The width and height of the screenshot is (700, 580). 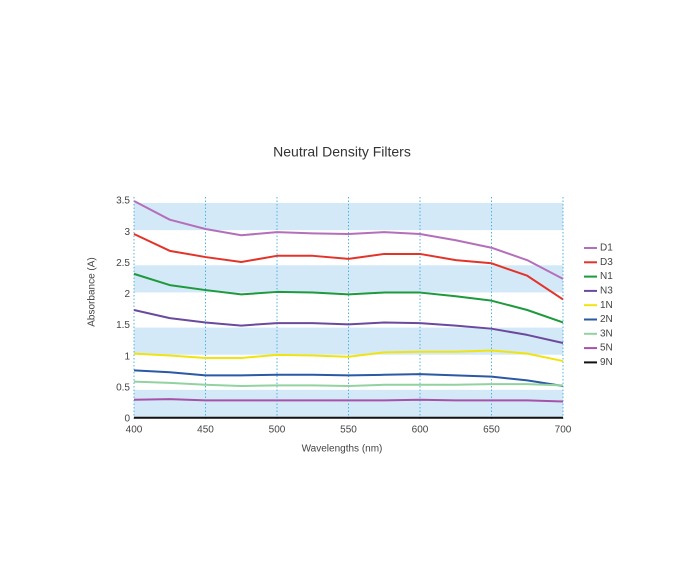 What do you see at coordinates (123, 263) in the screenshot?
I see `y-tick-label: 2.5` at bounding box center [123, 263].